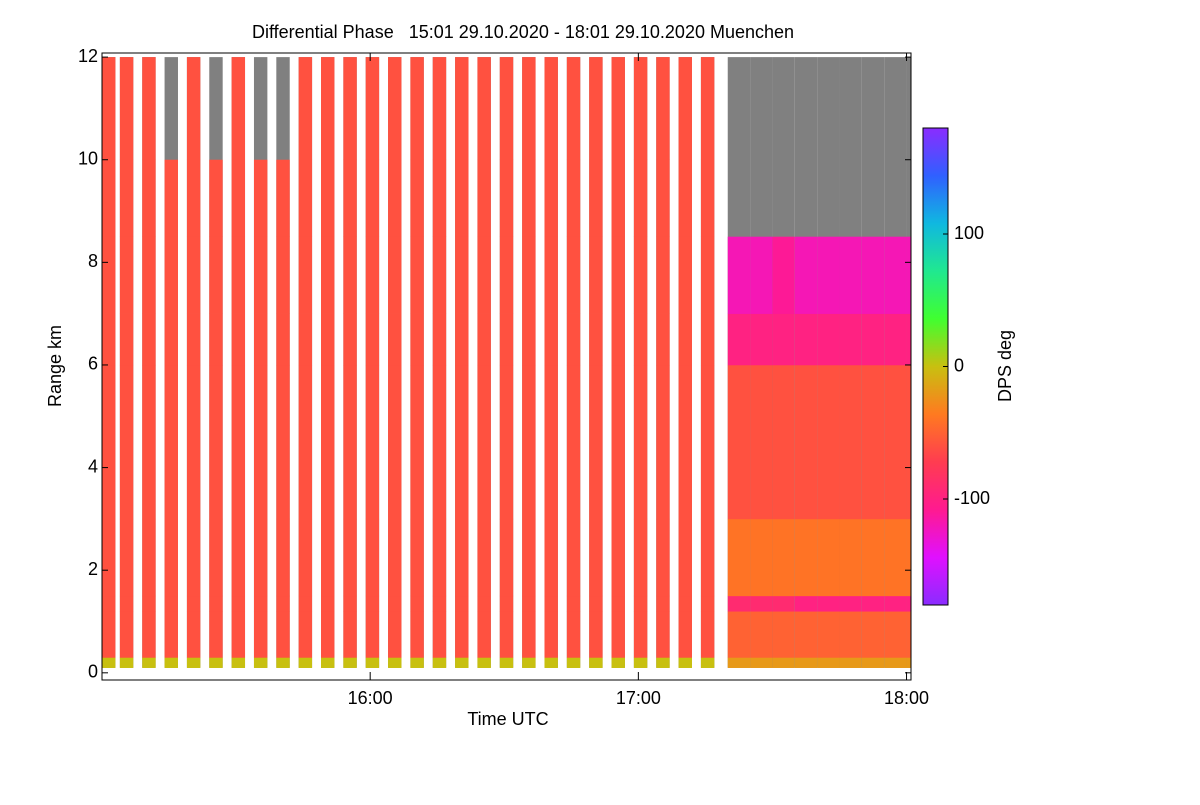 Image resolution: width=1200 pixels, height=805 pixels. Describe the element at coordinates (959, 365) in the screenshot. I see `colorbar-tick-label: 0` at that location.